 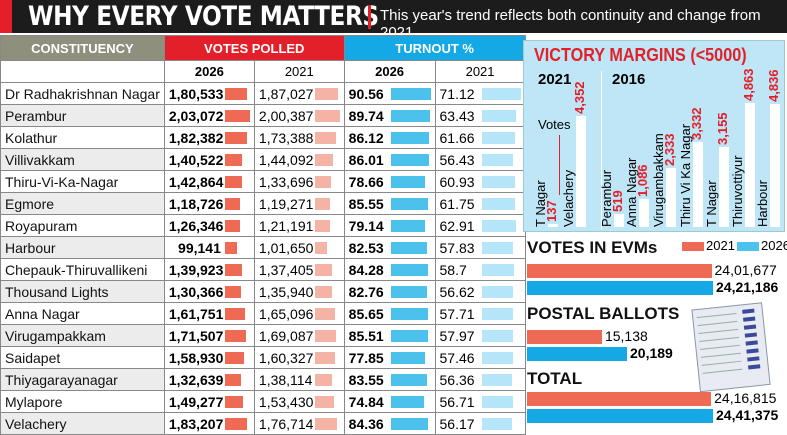 I want to click on turnout-2021-cell: 57.97, so click(x=480, y=335).